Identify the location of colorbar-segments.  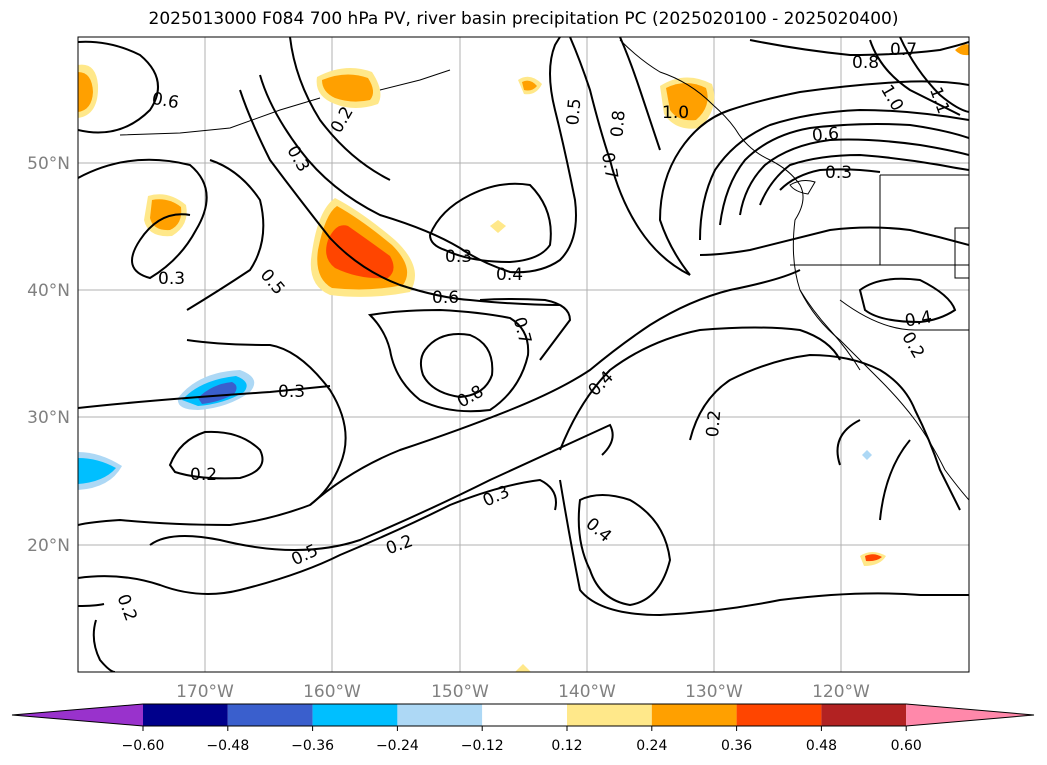
(523, 715).